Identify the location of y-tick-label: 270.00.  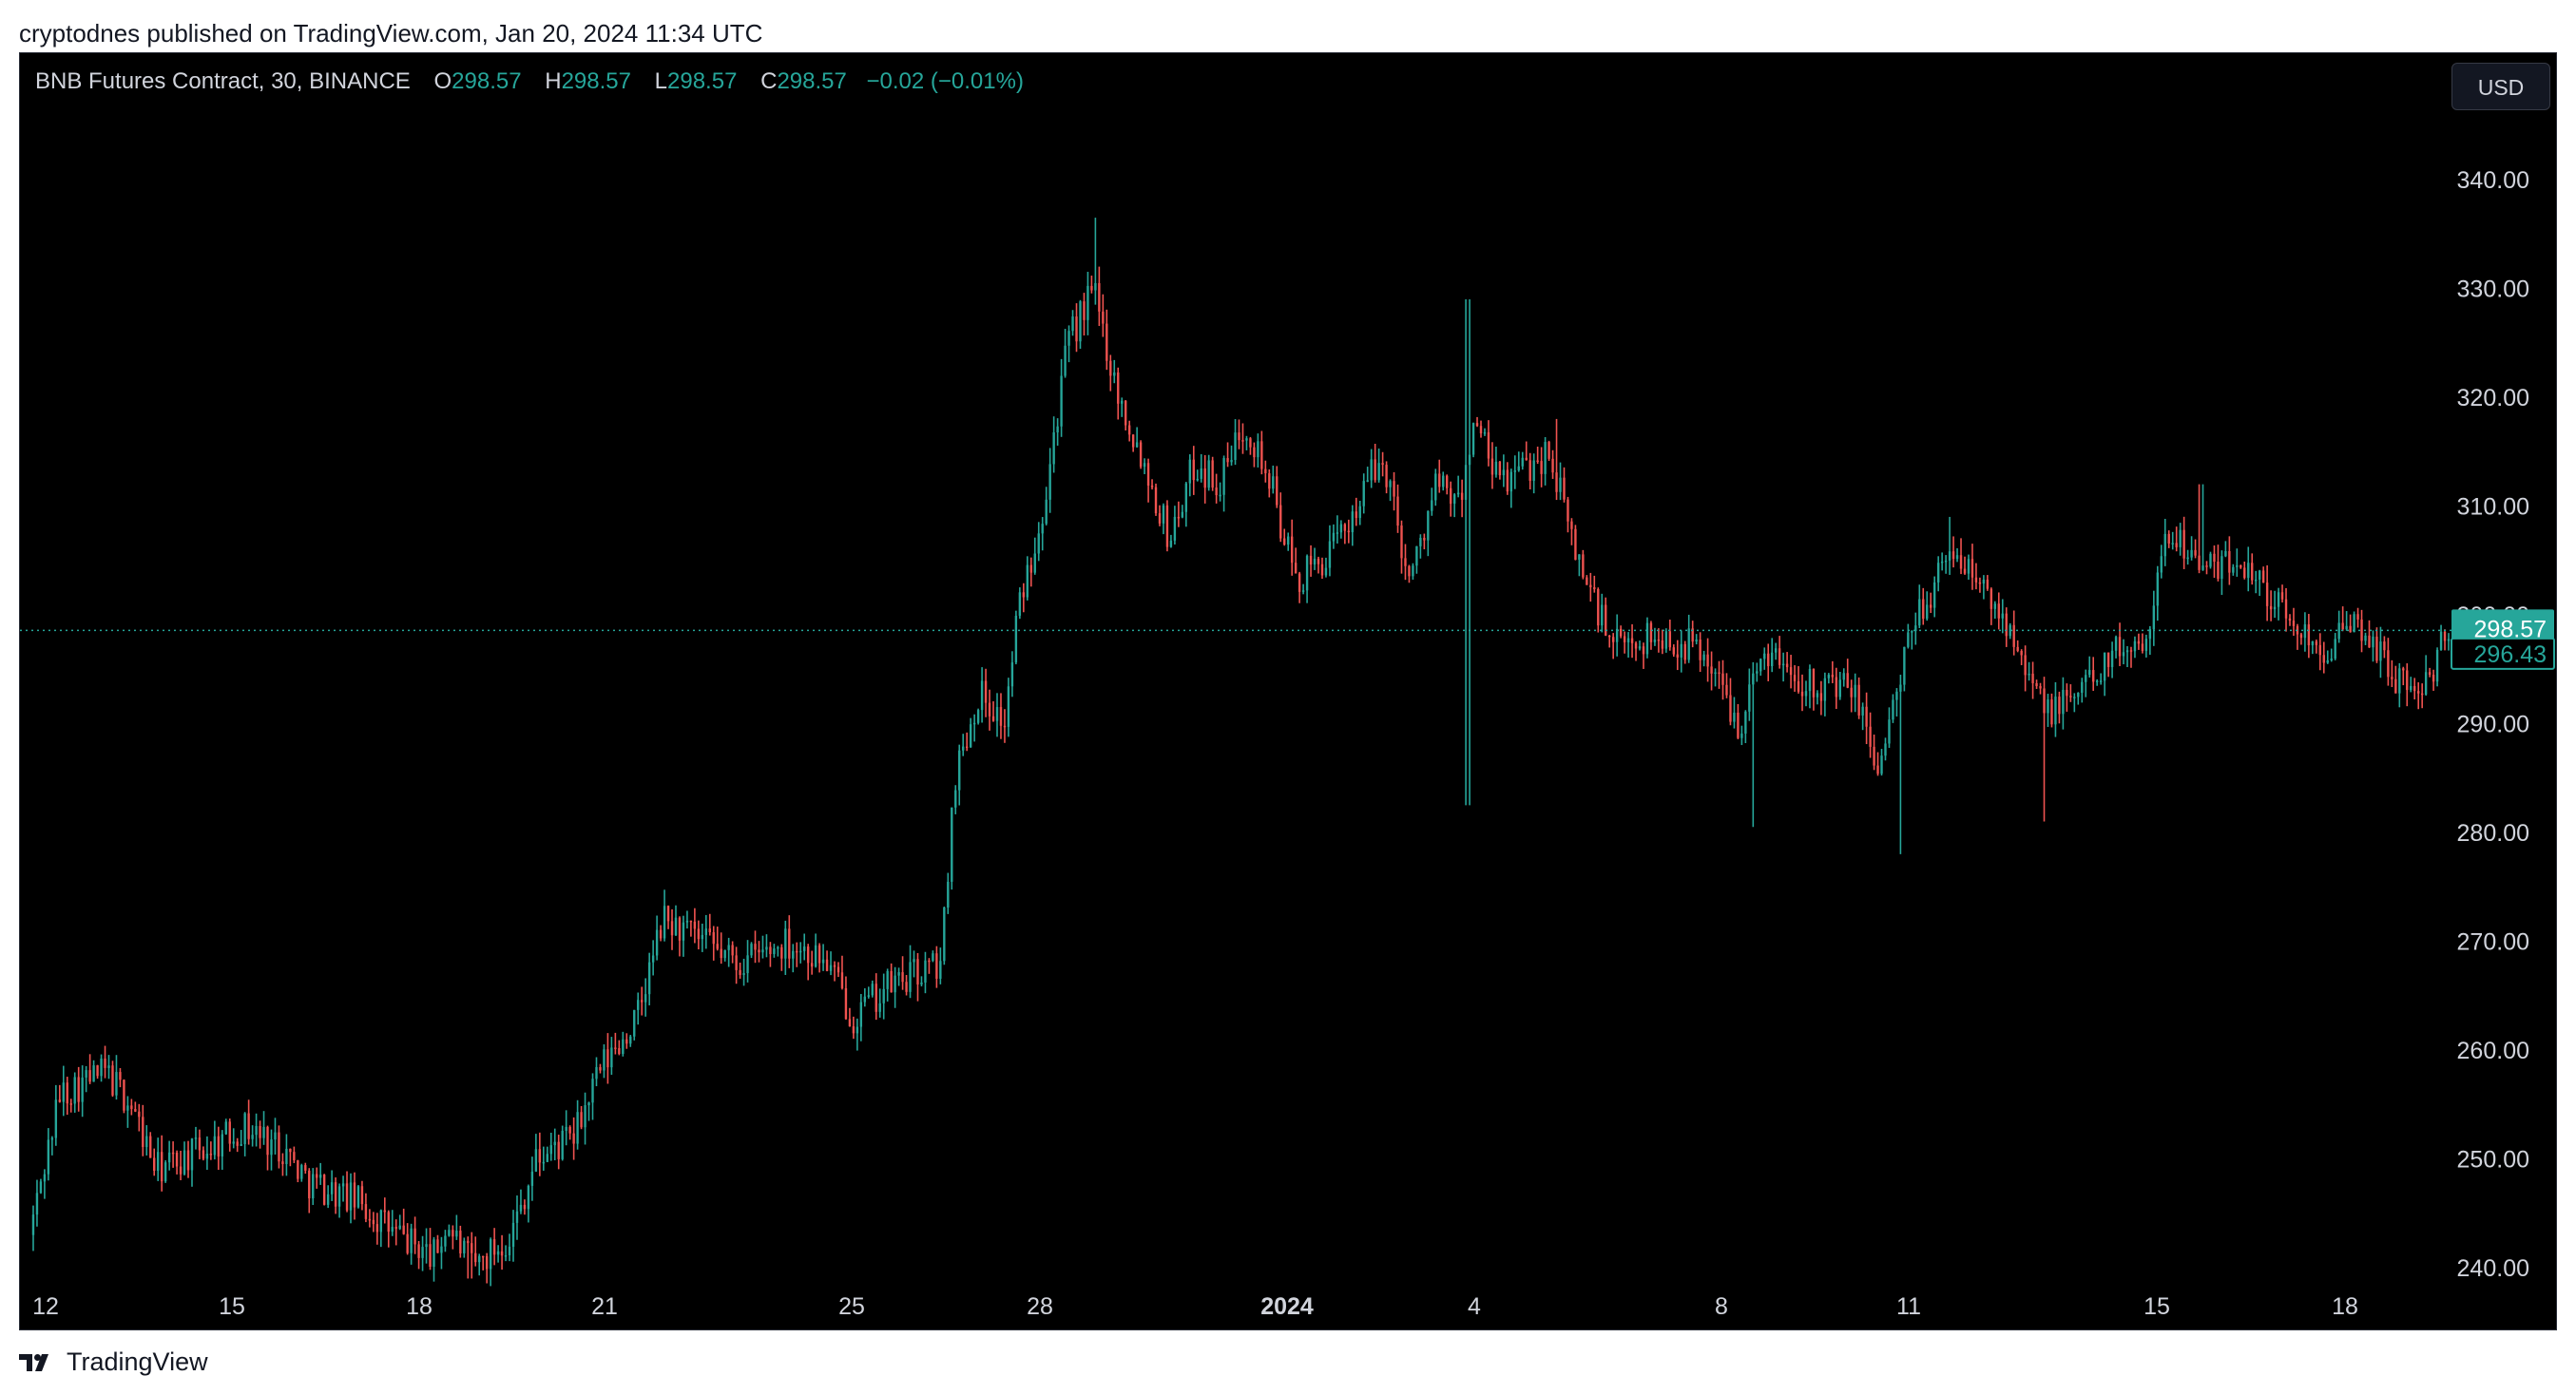
(2493, 942).